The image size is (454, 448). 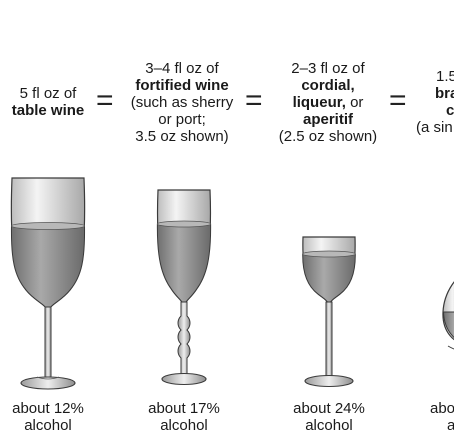 What do you see at coordinates (445, 76) in the screenshot?
I see `label-line: 1.5` at bounding box center [445, 76].